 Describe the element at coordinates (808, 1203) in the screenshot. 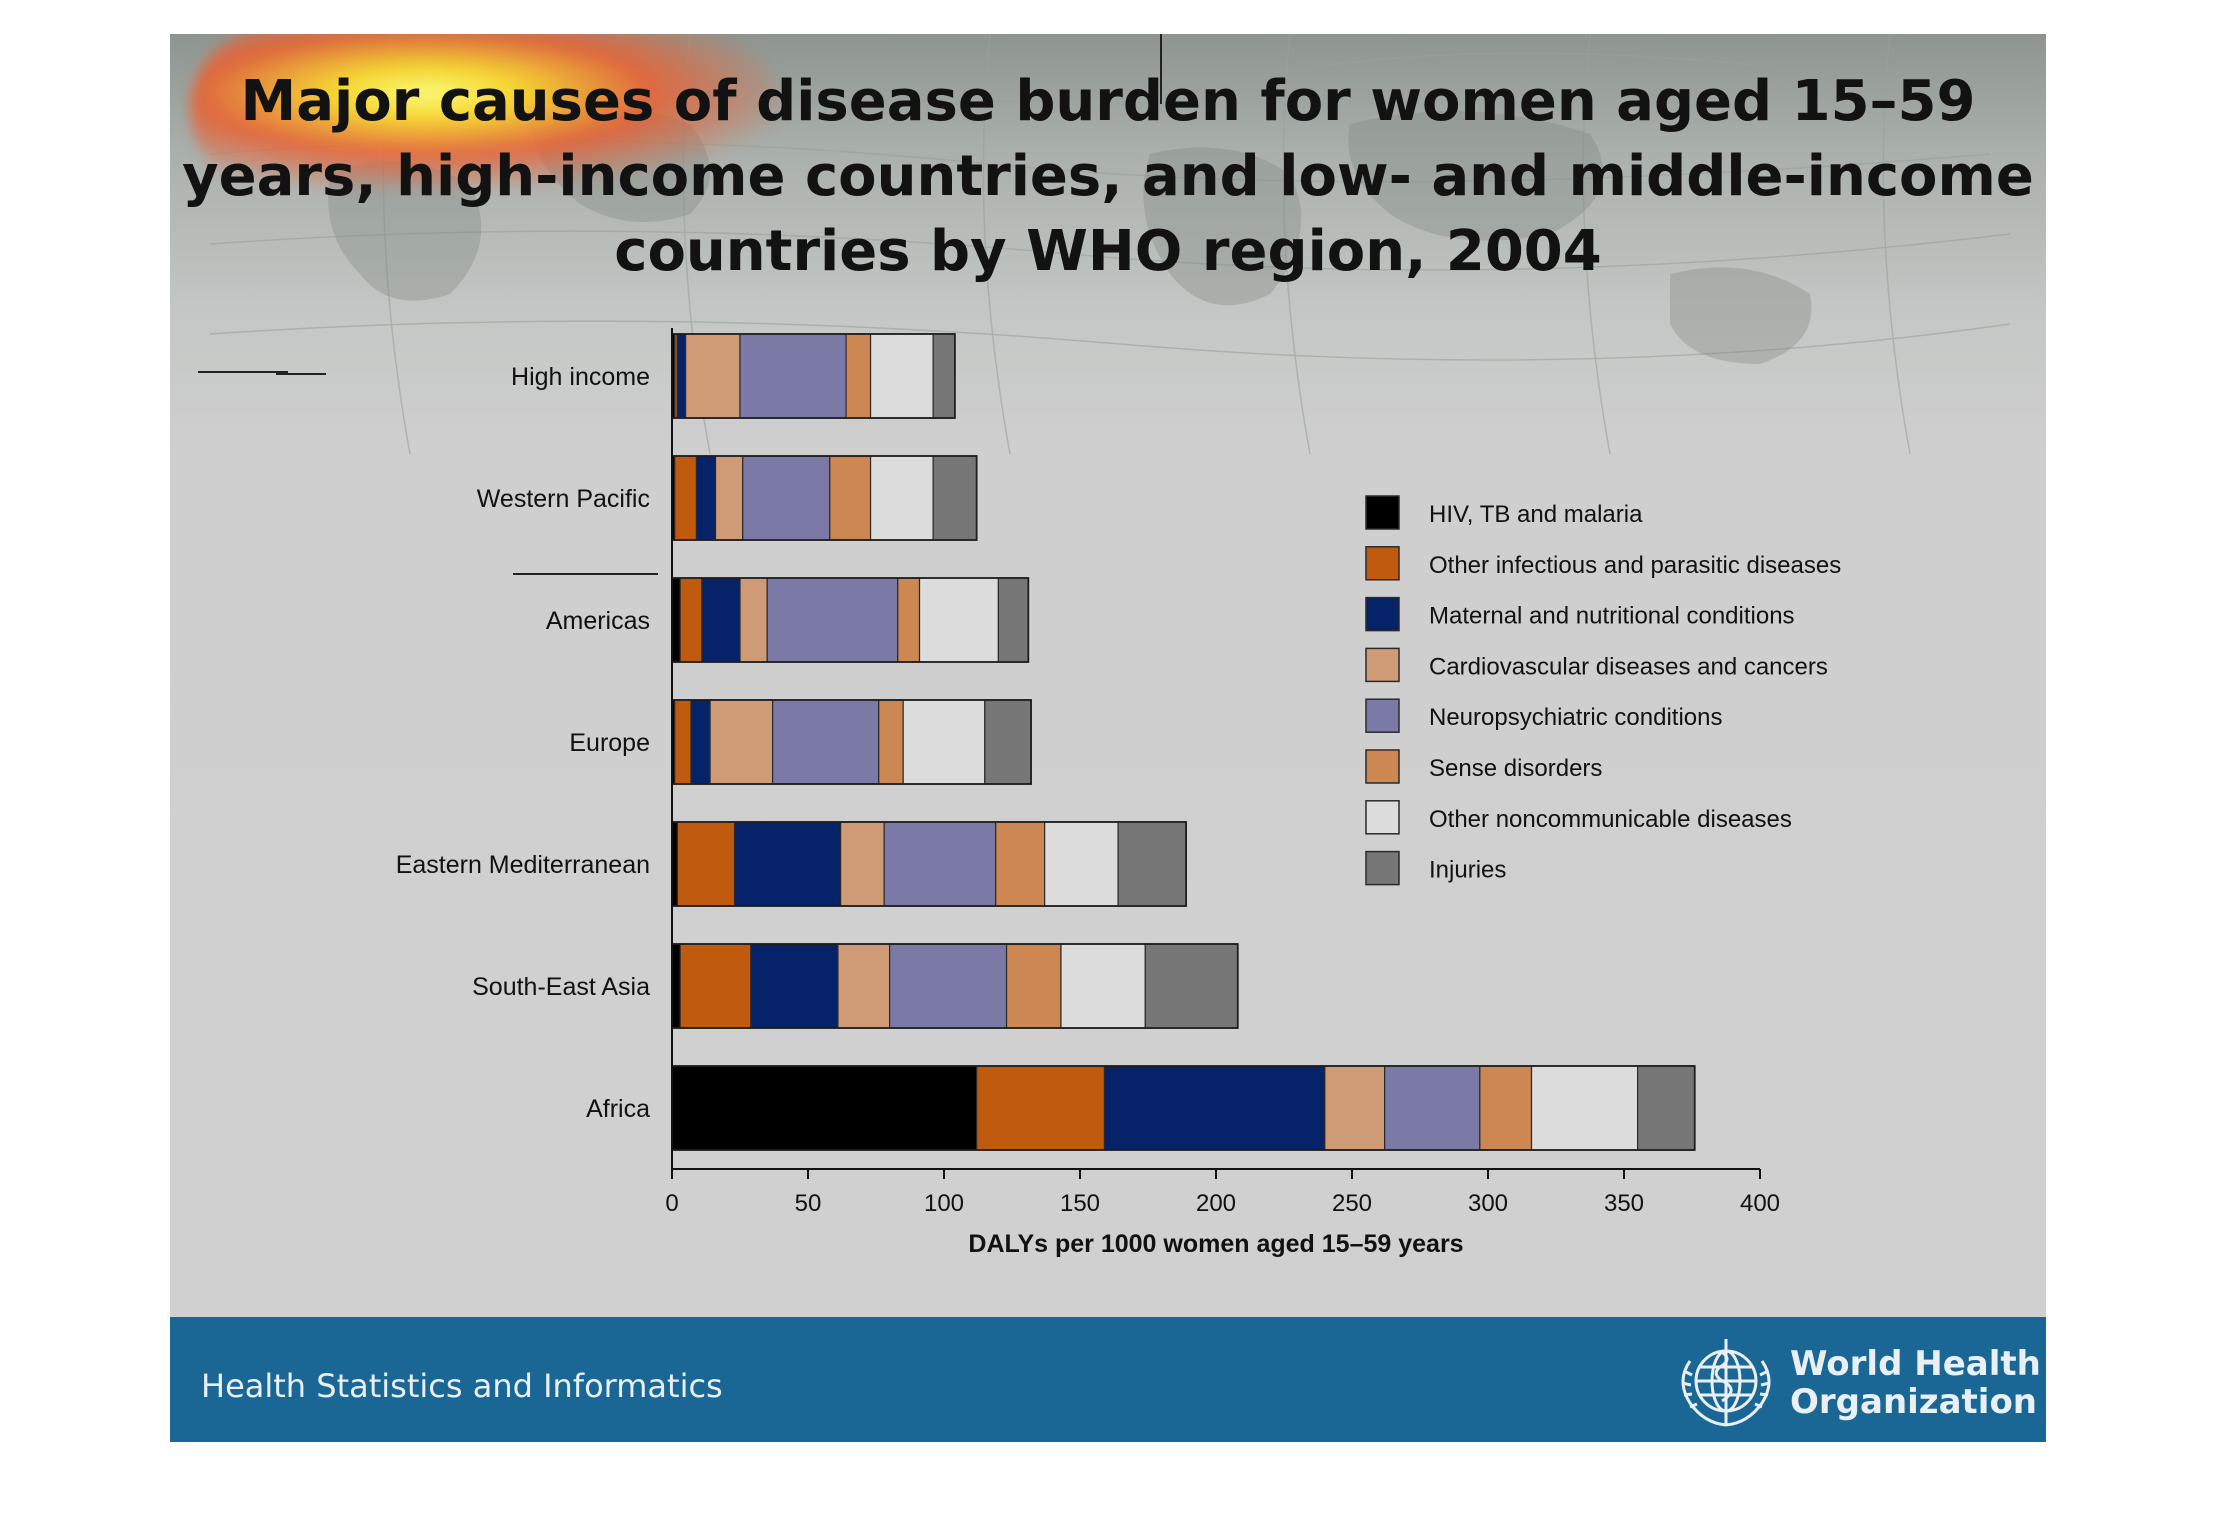

I see `x-tick-label: 50` at that location.